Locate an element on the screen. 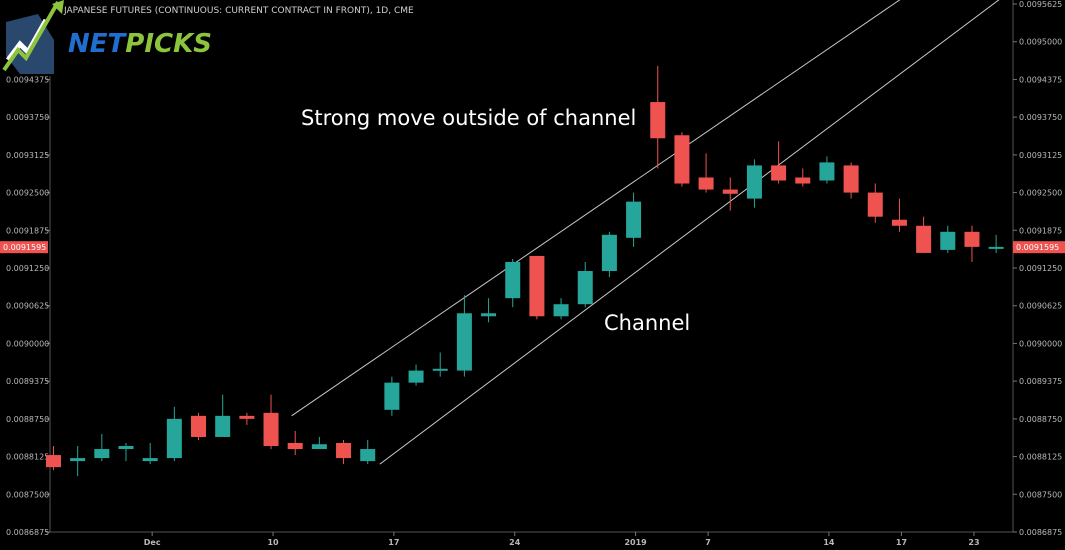 This screenshot has width=1065, height=550. y-tick-label-left: 0.0092500 is located at coordinates (27, 193).